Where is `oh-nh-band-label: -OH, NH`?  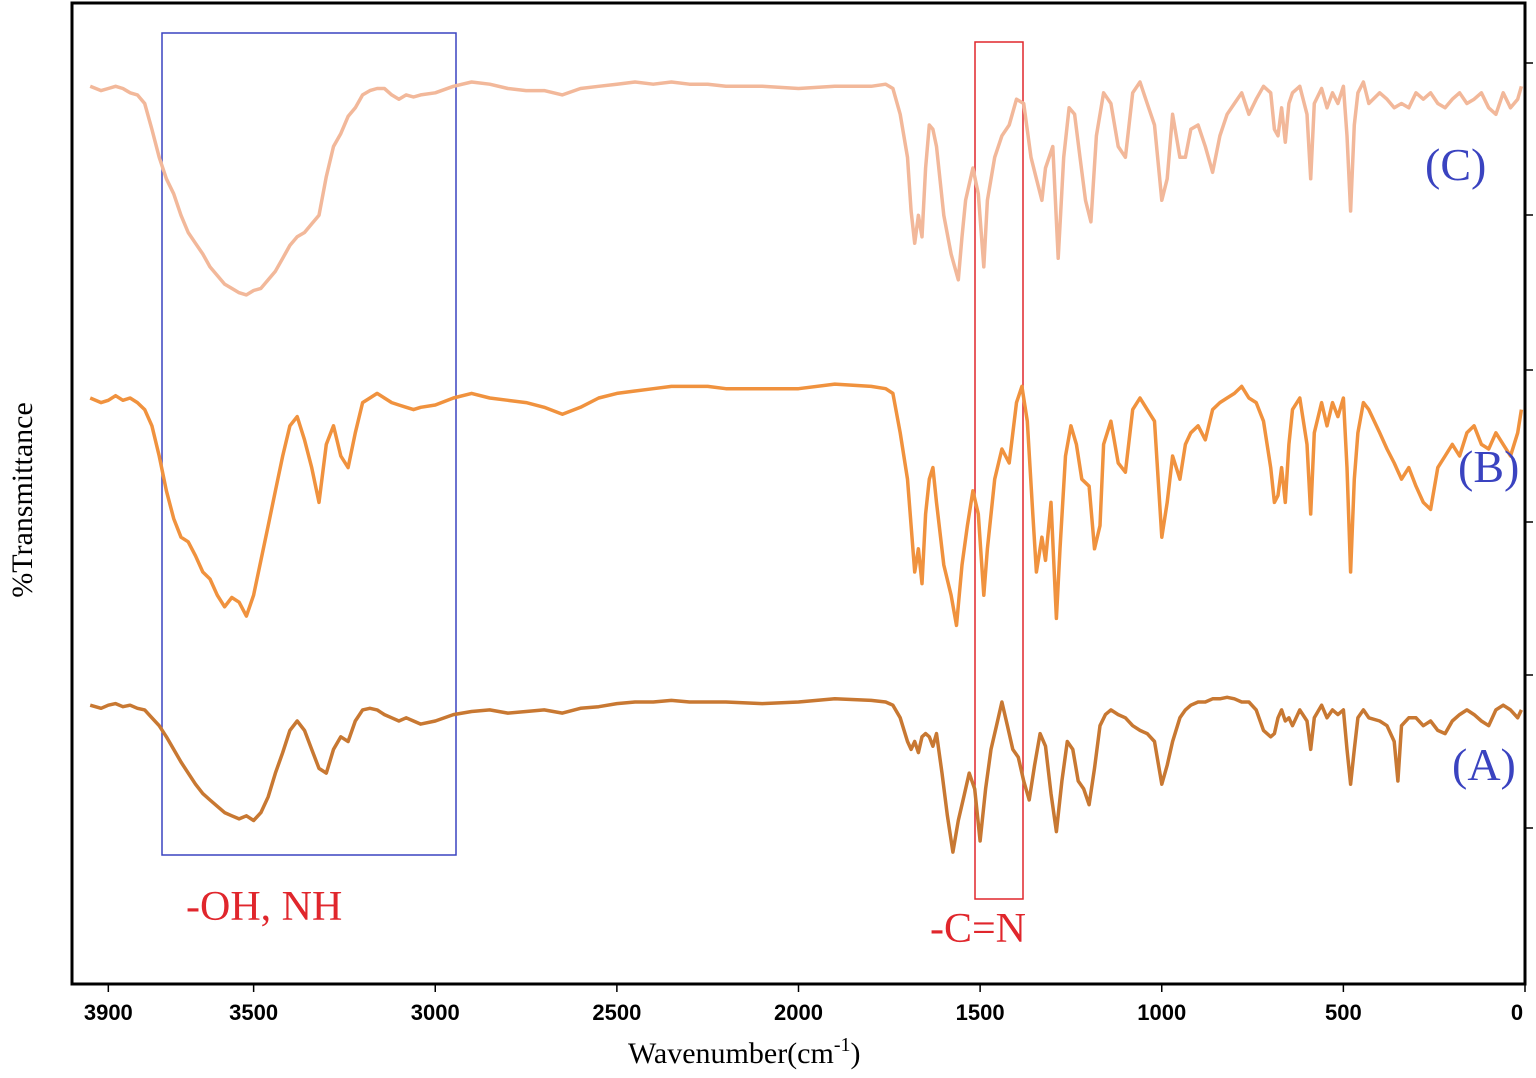
oh-nh-band-label: -OH, NH is located at coordinates (264, 907).